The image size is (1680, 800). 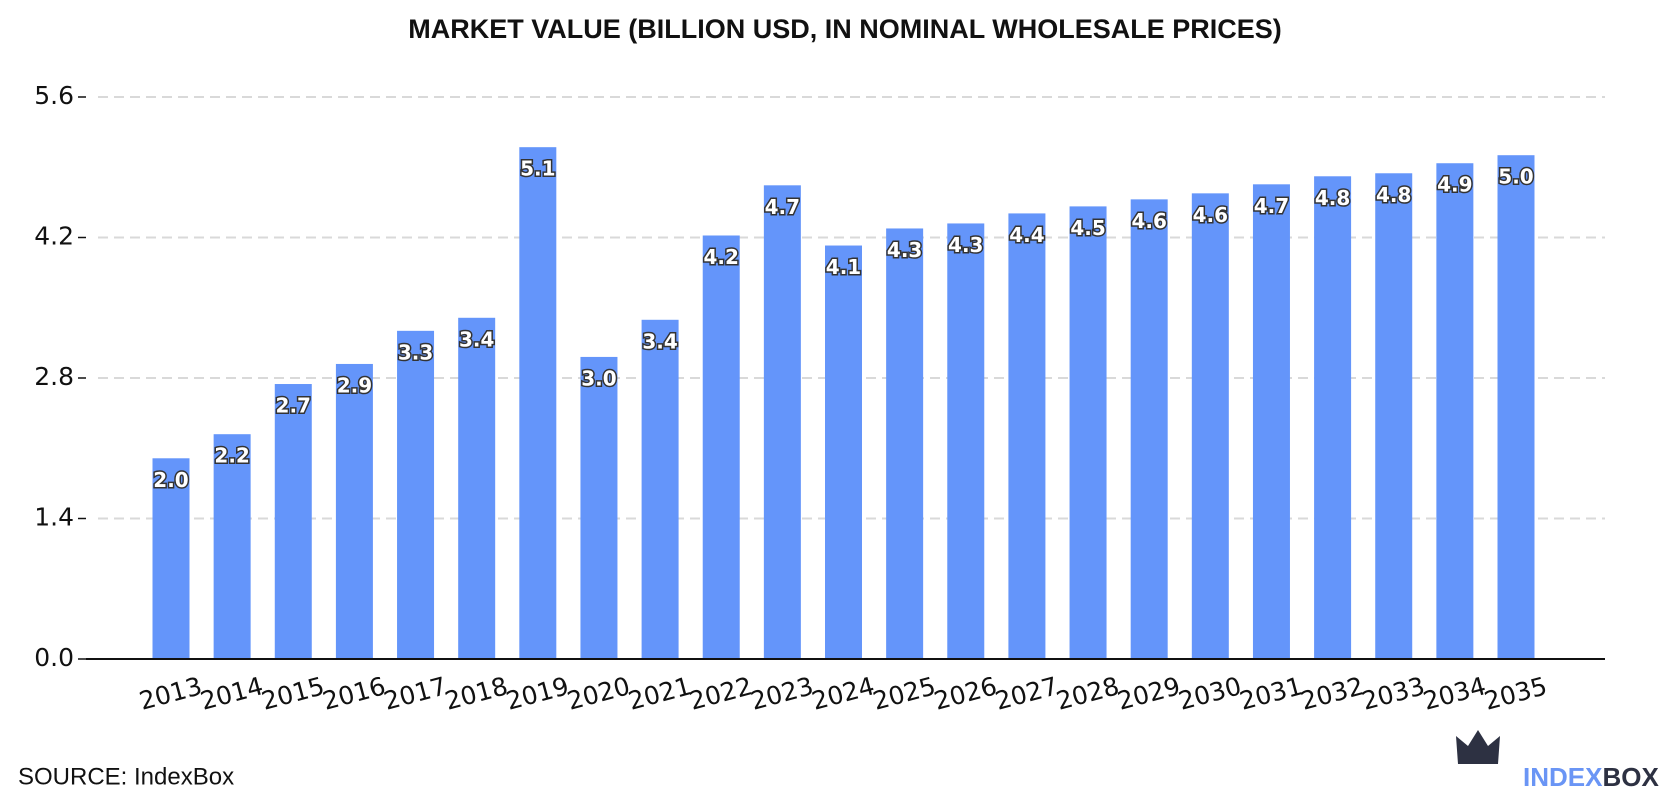 I want to click on value-label: 2.0, so click(x=170, y=480).